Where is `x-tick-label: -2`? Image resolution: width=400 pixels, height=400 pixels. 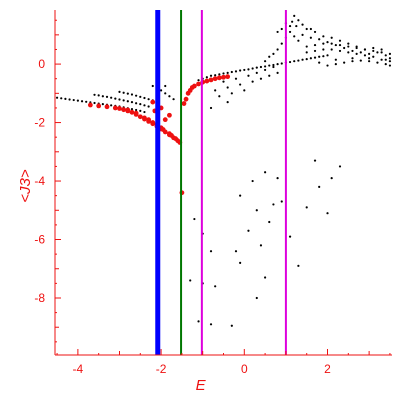 x-tick-label: -2 is located at coordinates (161, 369).